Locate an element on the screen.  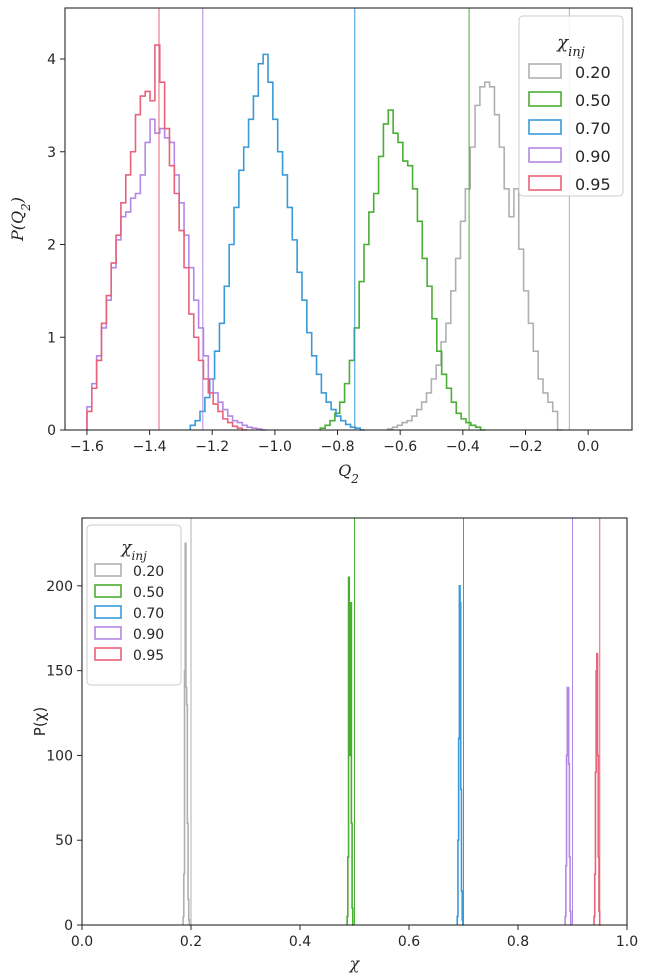
chart1-legend-swatch-0.50 is located at coordinates (545, 99).